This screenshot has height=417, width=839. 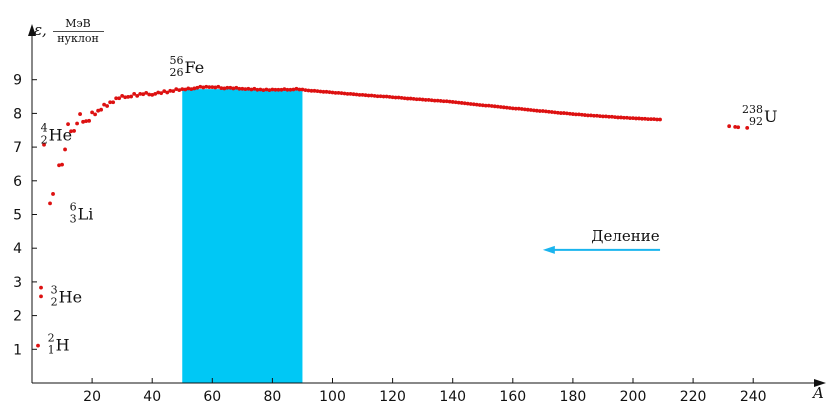 I want to click on nuclide-charge-number: 26, so click(x=176, y=72).